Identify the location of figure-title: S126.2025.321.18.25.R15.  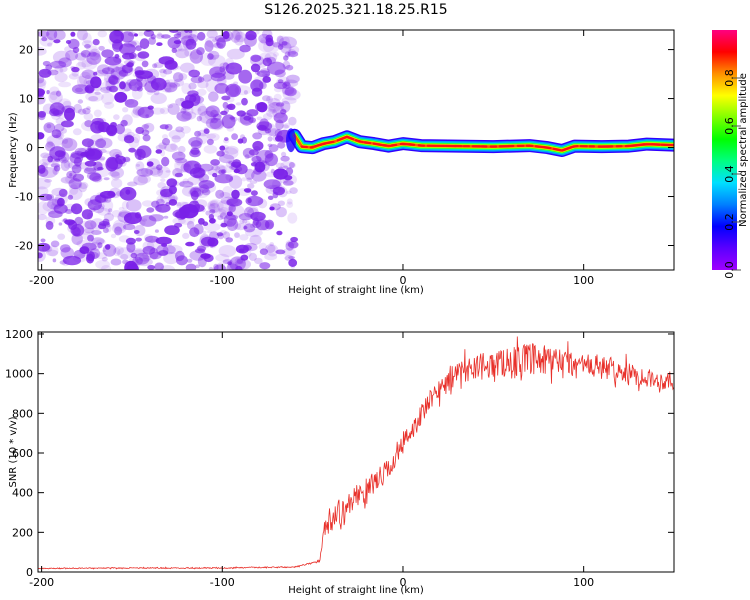
(355, 10).